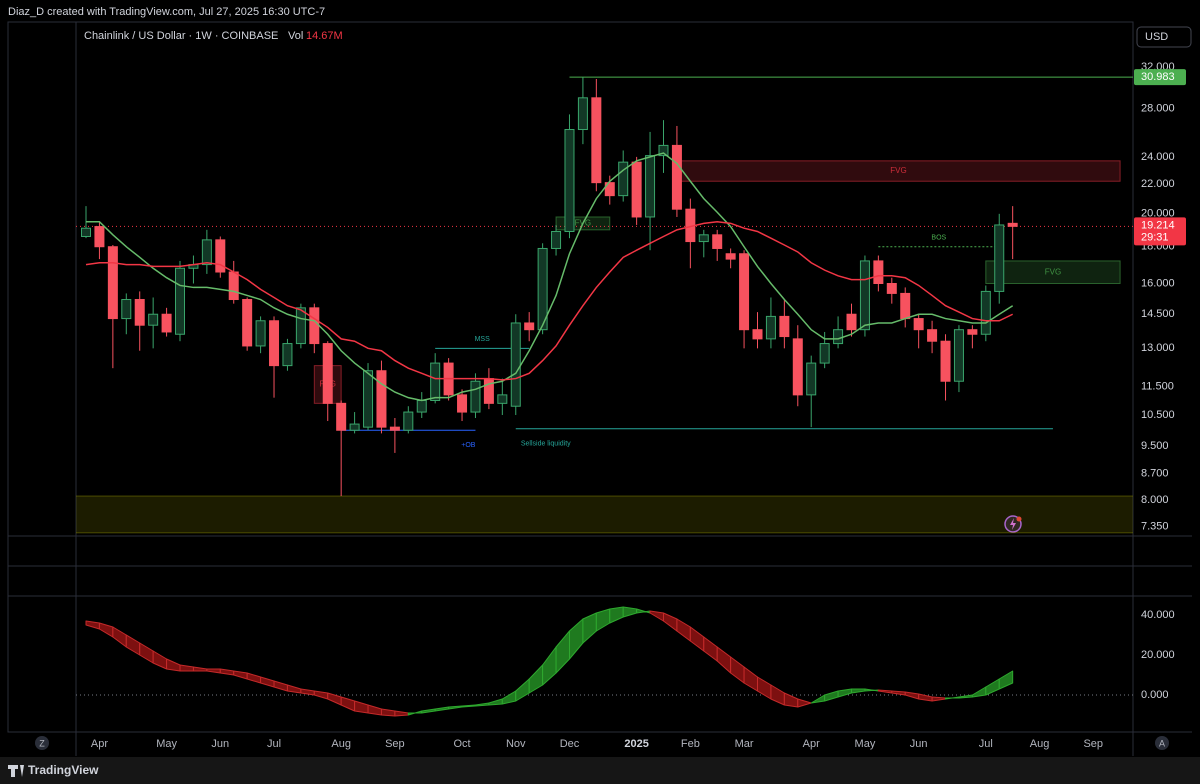 The width and height of the screenshot is (1200, 784). Describe the element at coordinates (1157, 387) in the screenshot. I see `y-tick-label: 11.500` at that location.